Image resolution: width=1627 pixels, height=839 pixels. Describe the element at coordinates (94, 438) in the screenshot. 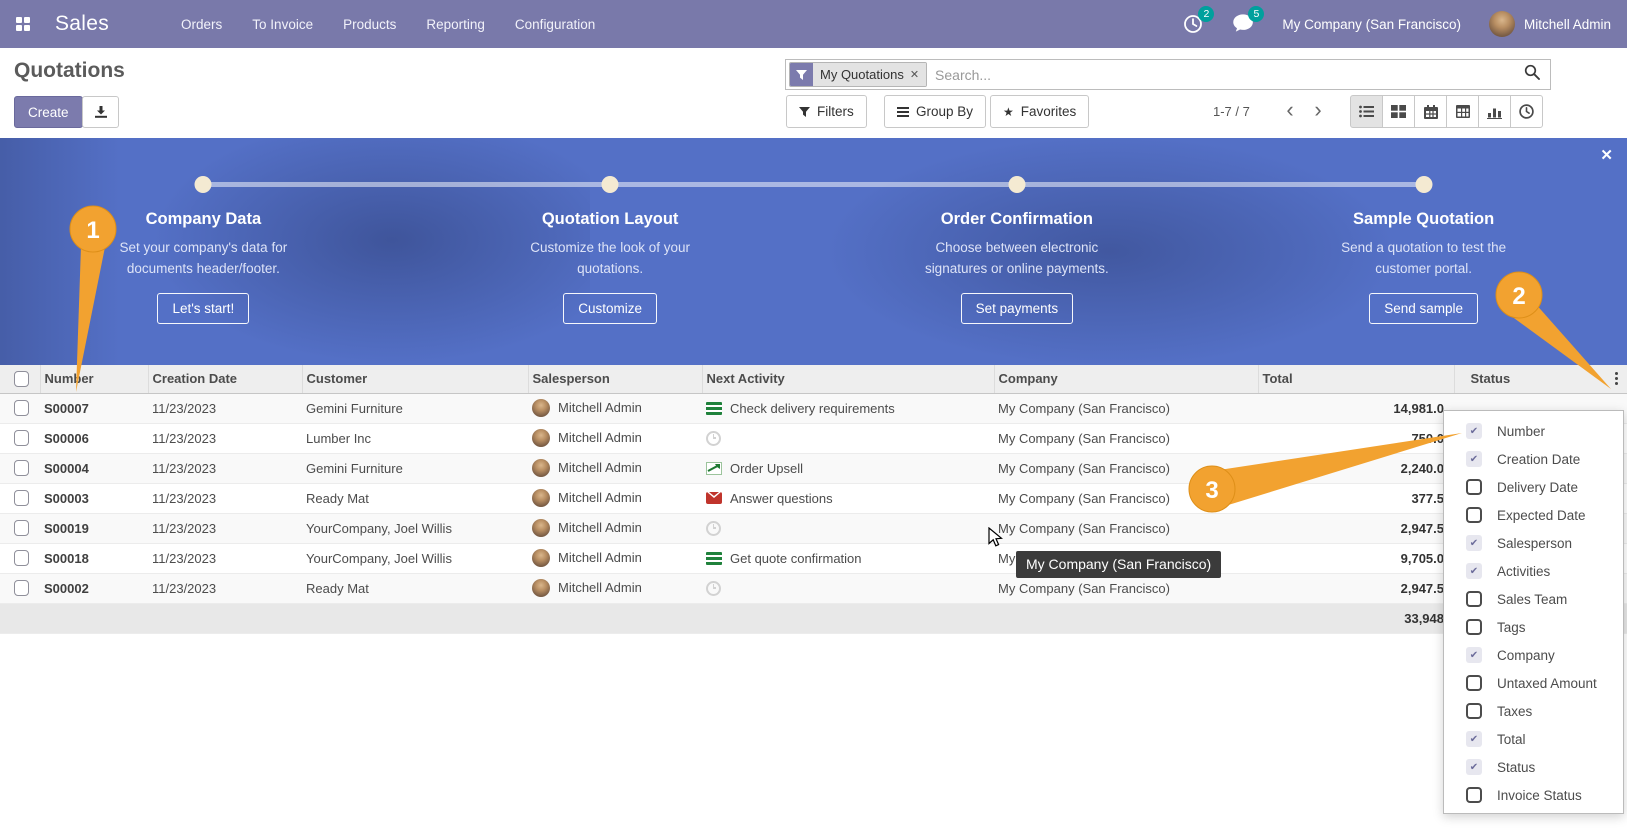

I see `cell-number: S00006` at that location.